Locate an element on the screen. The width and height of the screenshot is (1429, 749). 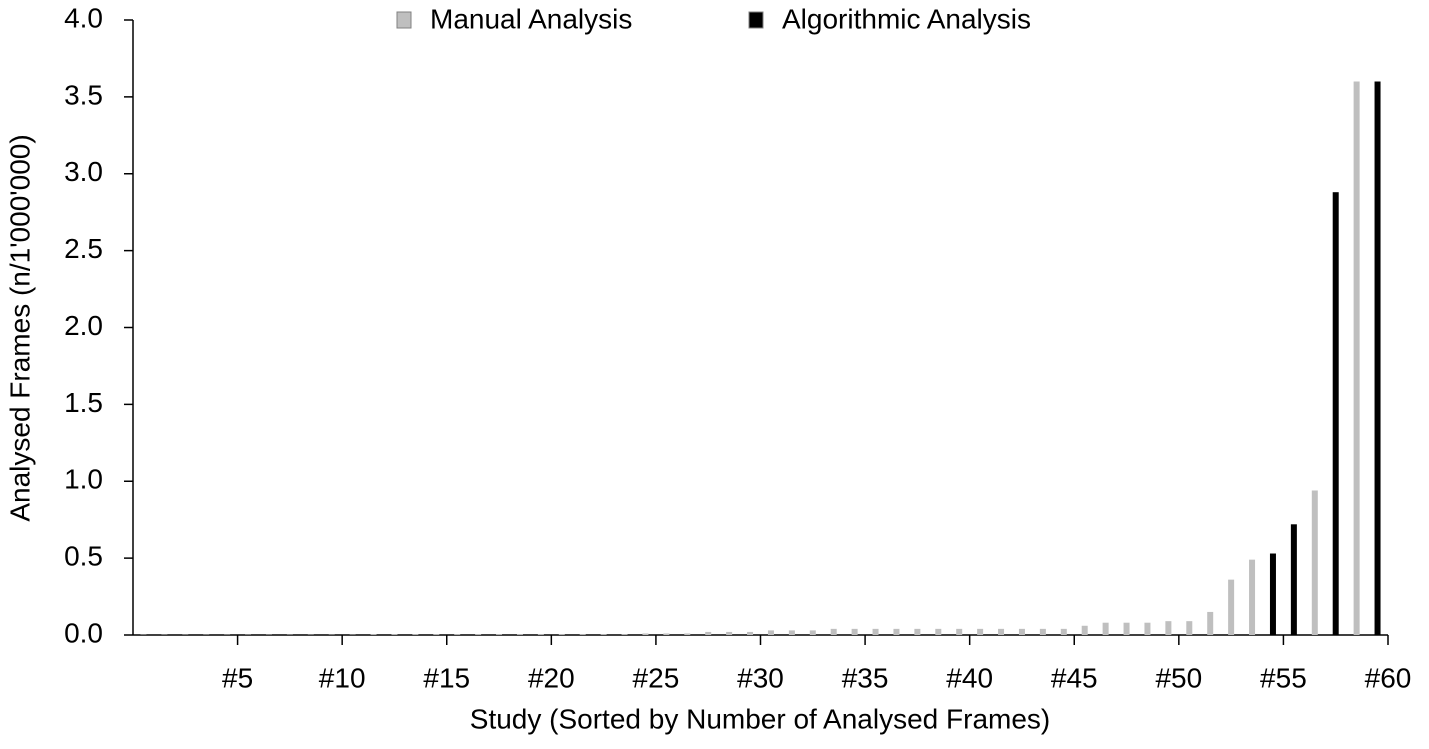
y-tick-label: 3.5 is located at coordinates (83, 94).